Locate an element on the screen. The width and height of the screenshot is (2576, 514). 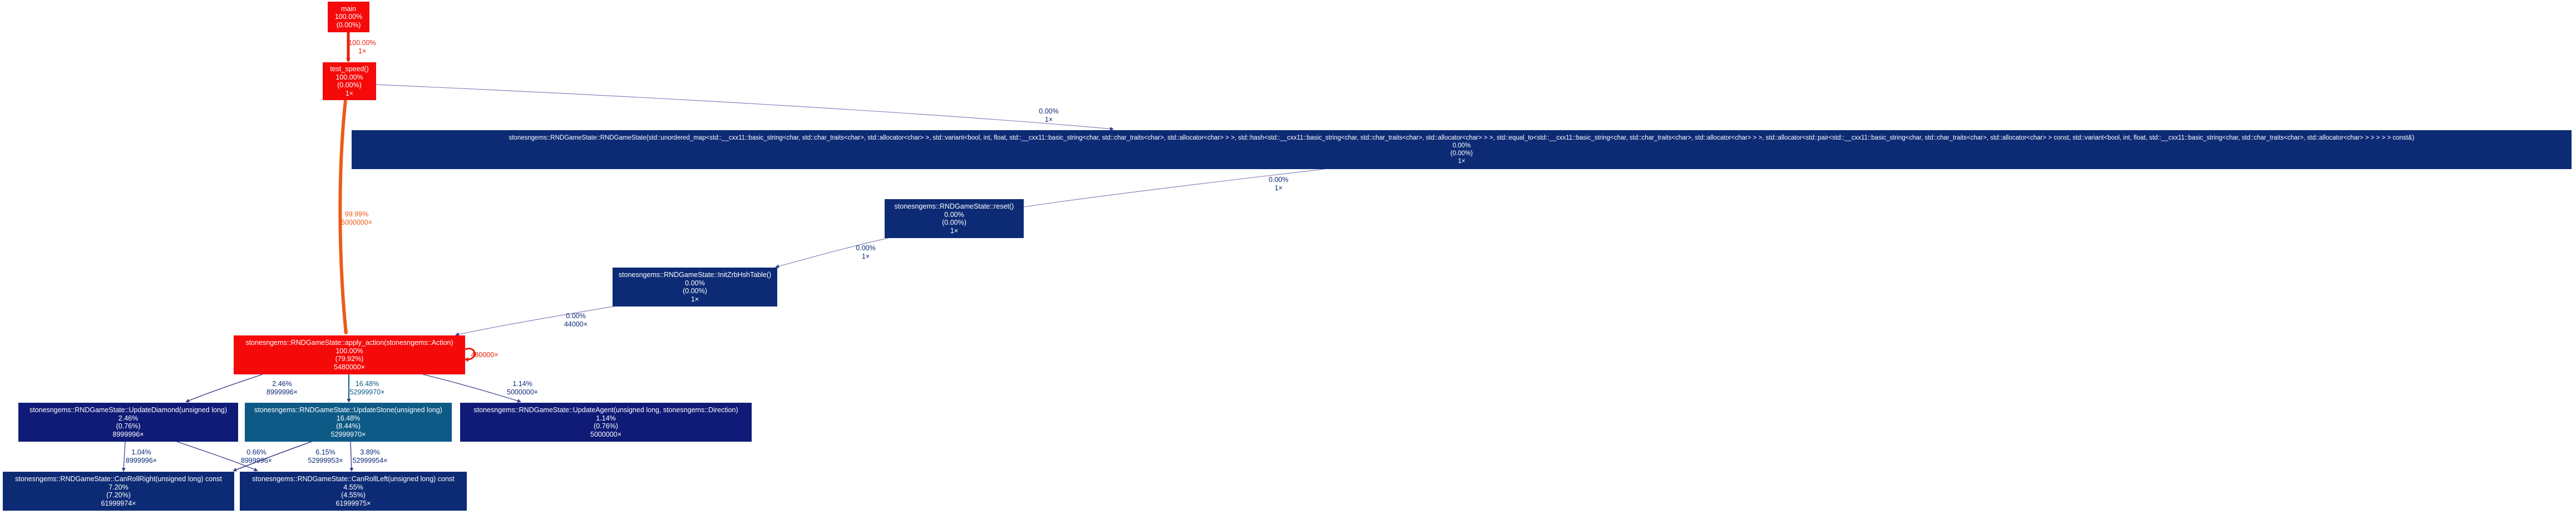
edge-label-apply-agent-calls: 5000000× is located at coordinates (522, 392).